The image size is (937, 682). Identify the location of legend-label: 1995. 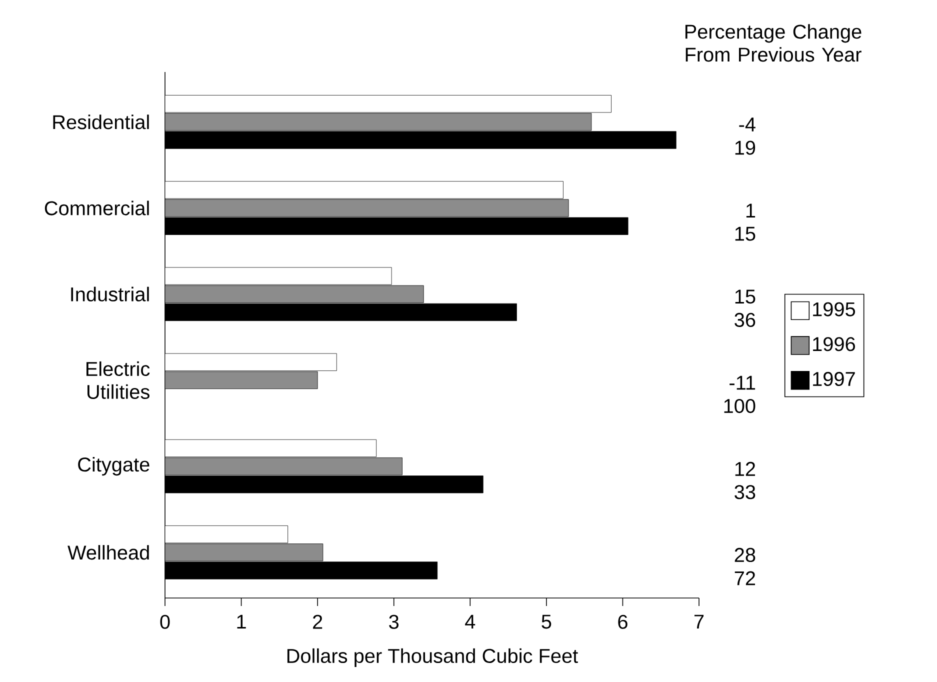
(834, 309).